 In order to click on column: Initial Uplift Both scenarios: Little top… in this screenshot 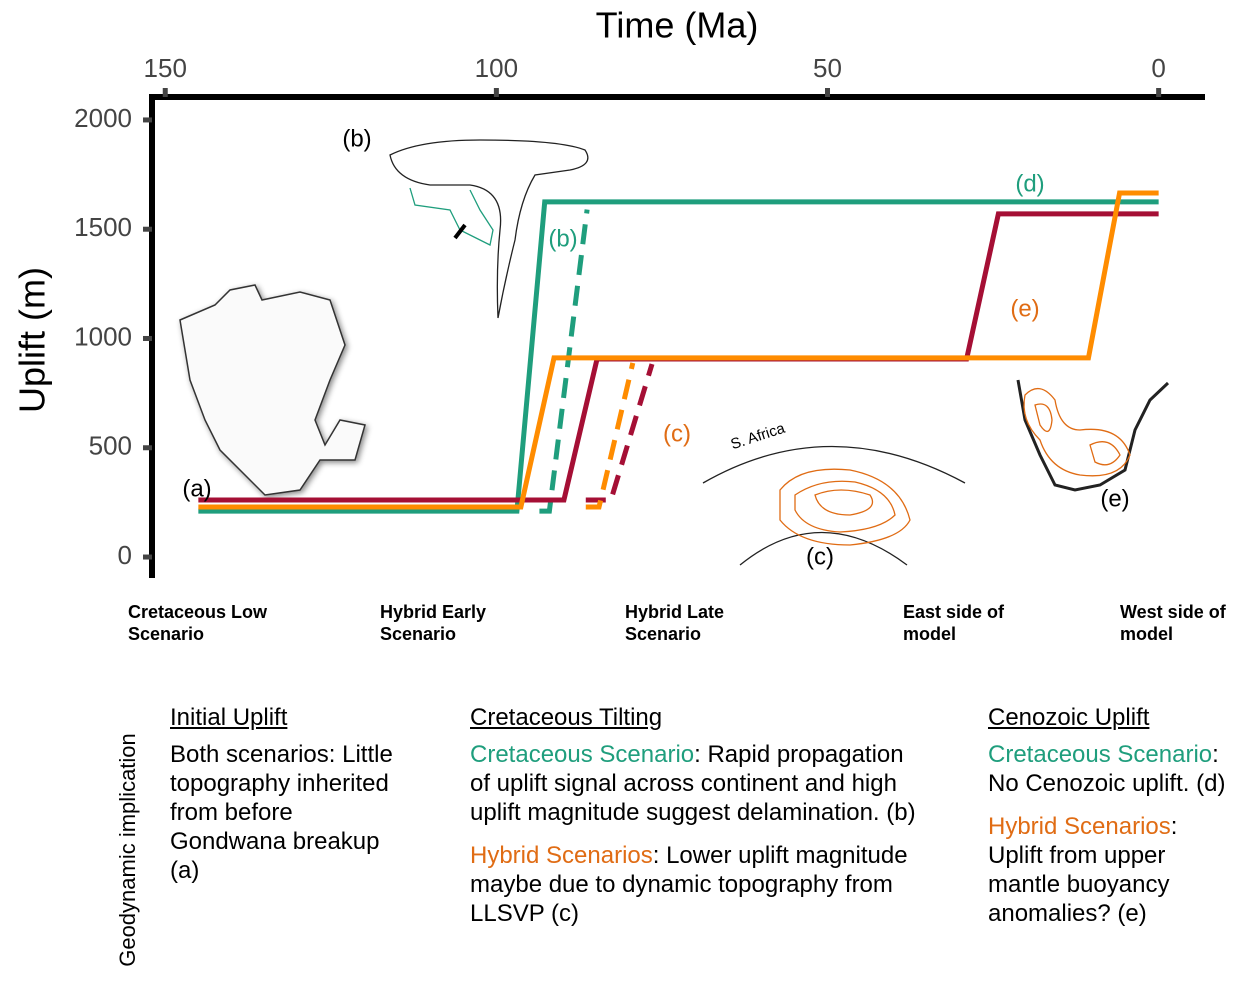, I will do `click(287, 801)`.